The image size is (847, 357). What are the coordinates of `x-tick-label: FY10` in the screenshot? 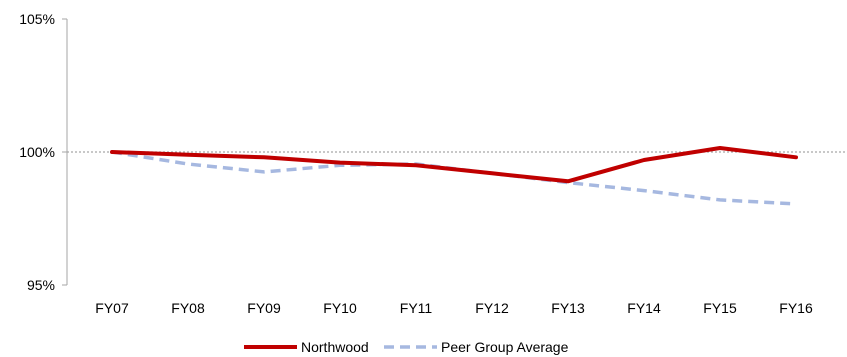 It's located at (340, 308).